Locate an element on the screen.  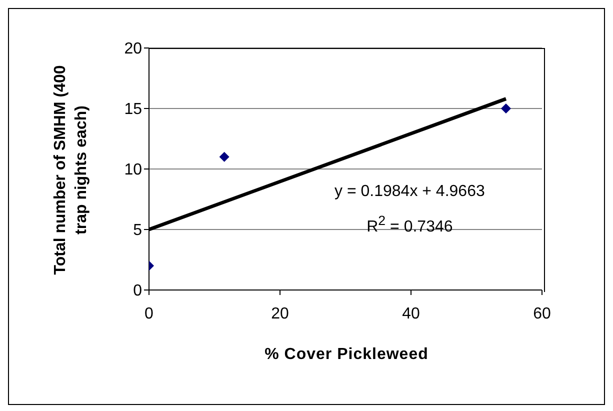
x-tick-label: 20 is located at coordinates (280, 313).